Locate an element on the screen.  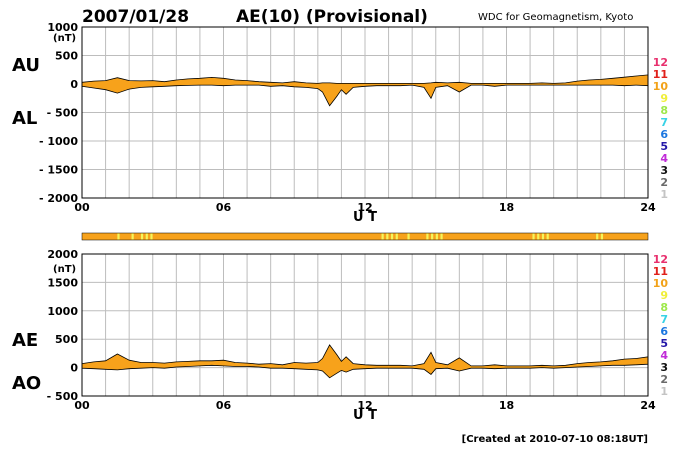
ae-label: AE is located at coordinates (25, 340).